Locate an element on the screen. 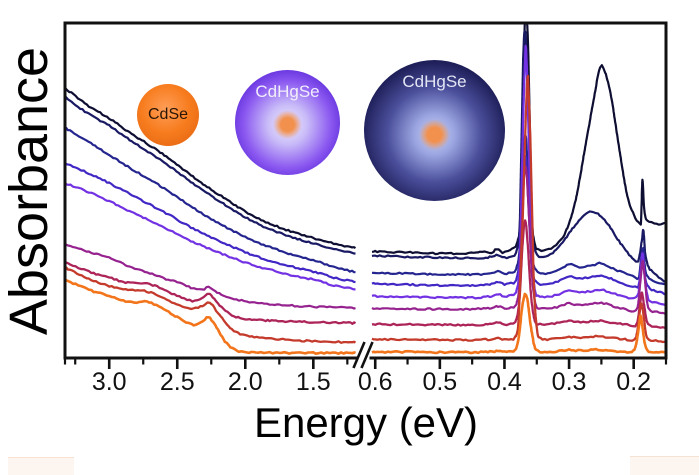 This screenshot has width=699, height=475. axis-break-mark is located at coordinates (363, 355).